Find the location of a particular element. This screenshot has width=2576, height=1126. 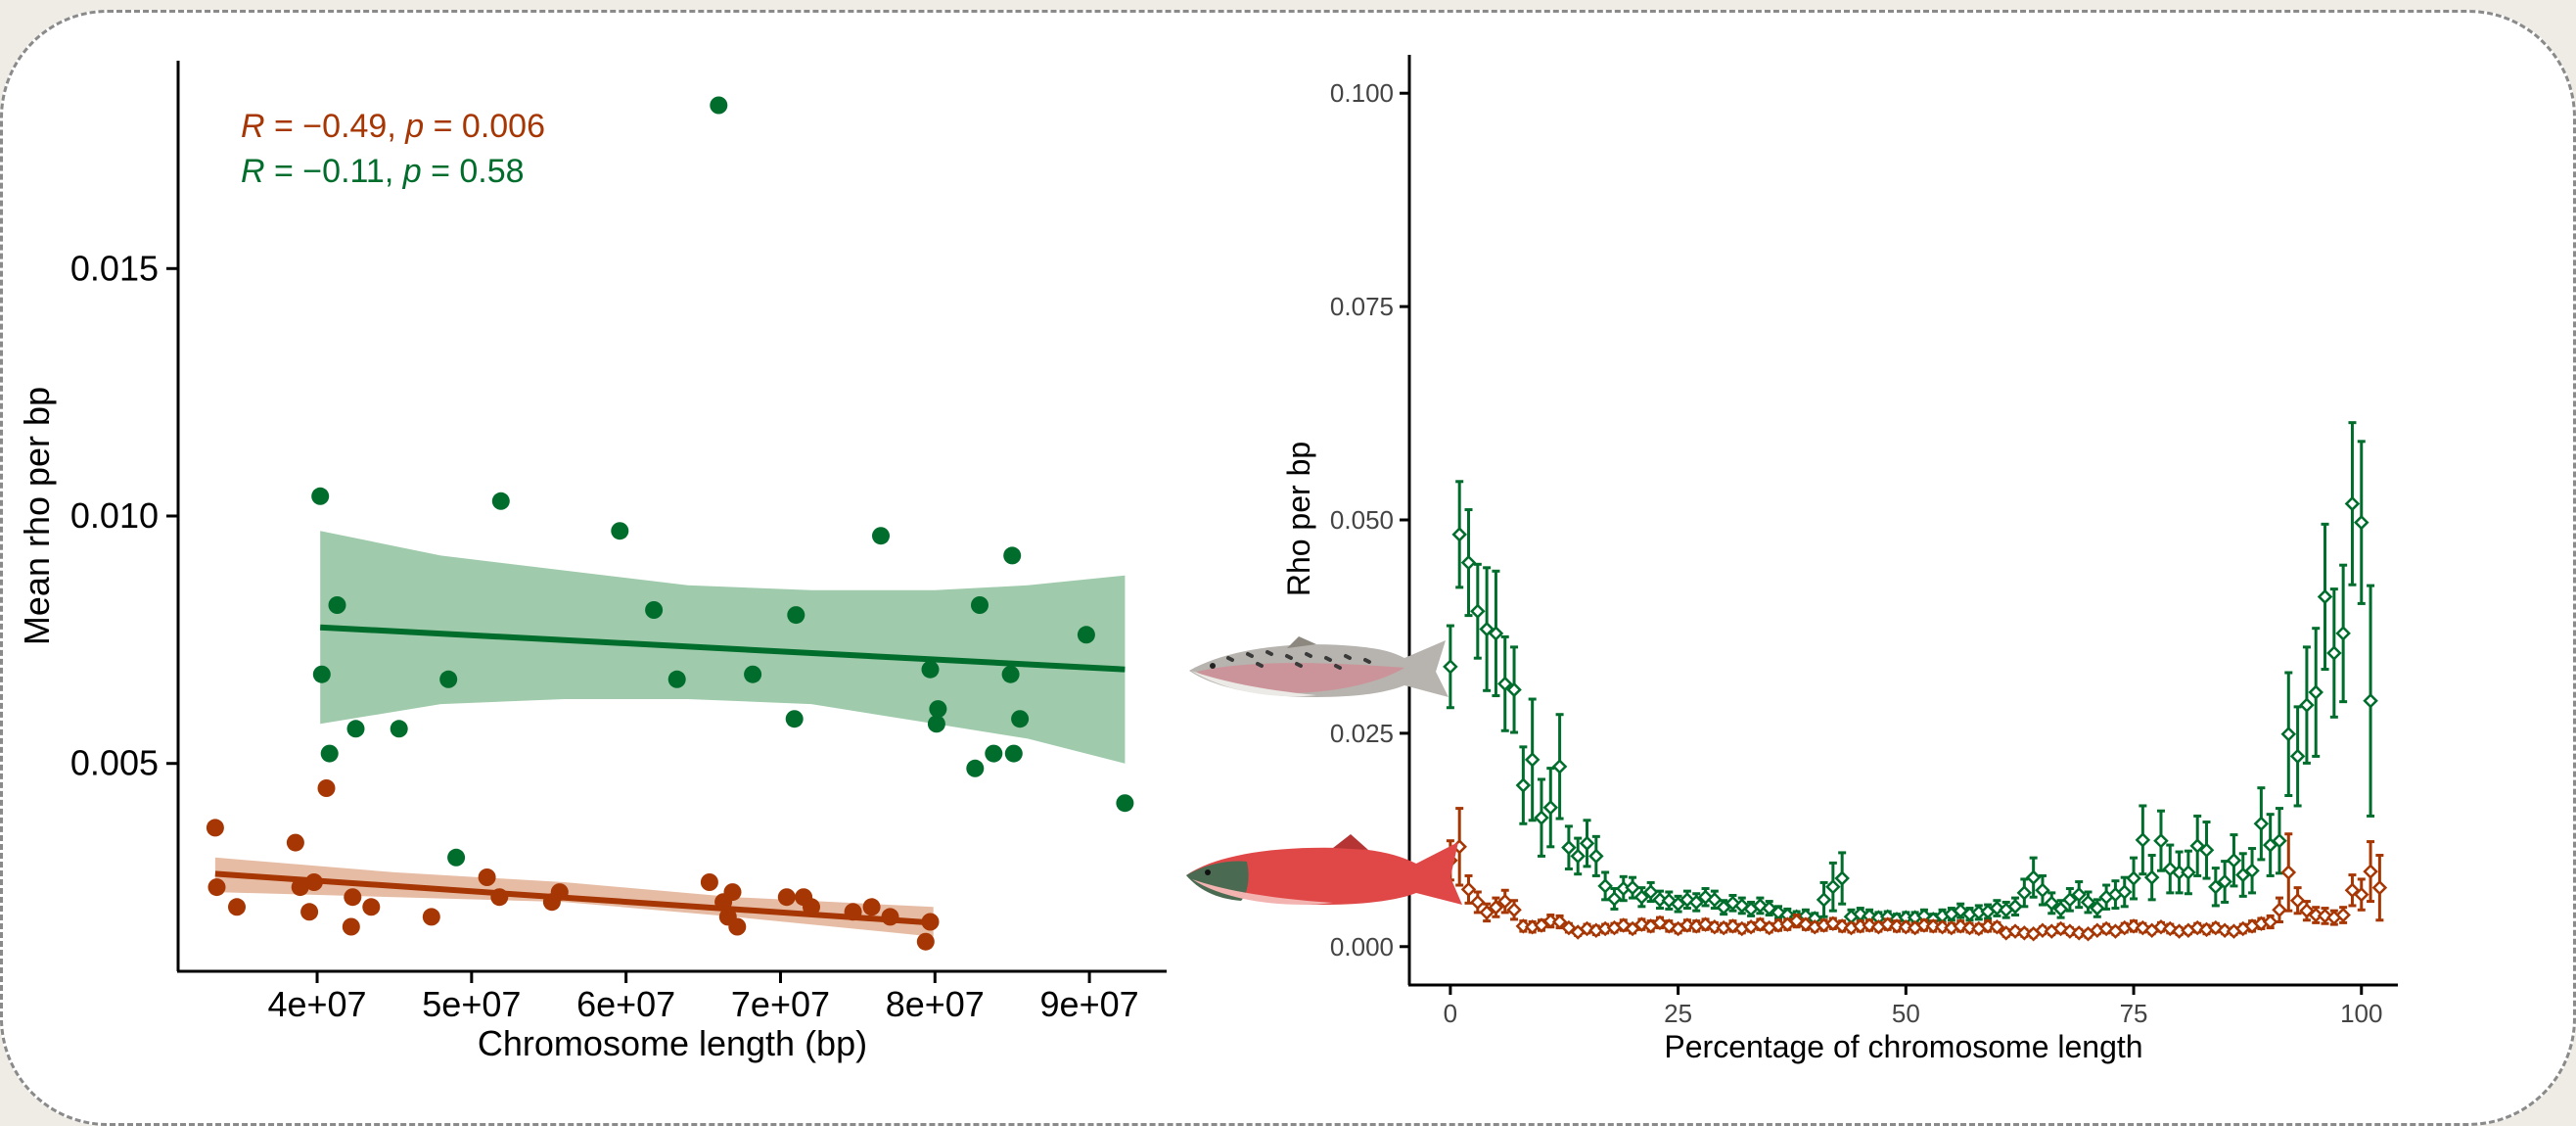

right-y-axis-label: Rho per bp is located at coordinates (1298, 519).